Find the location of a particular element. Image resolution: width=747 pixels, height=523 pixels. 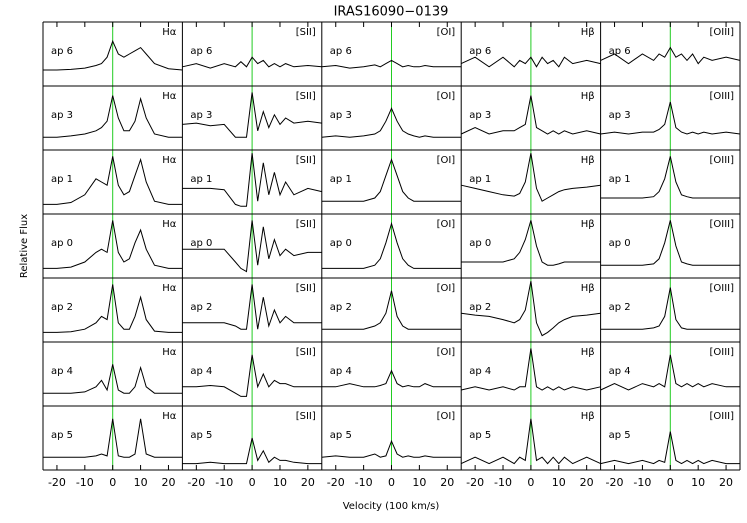

y-axis-label: Relative Flux is located at coordinates (24, 246).